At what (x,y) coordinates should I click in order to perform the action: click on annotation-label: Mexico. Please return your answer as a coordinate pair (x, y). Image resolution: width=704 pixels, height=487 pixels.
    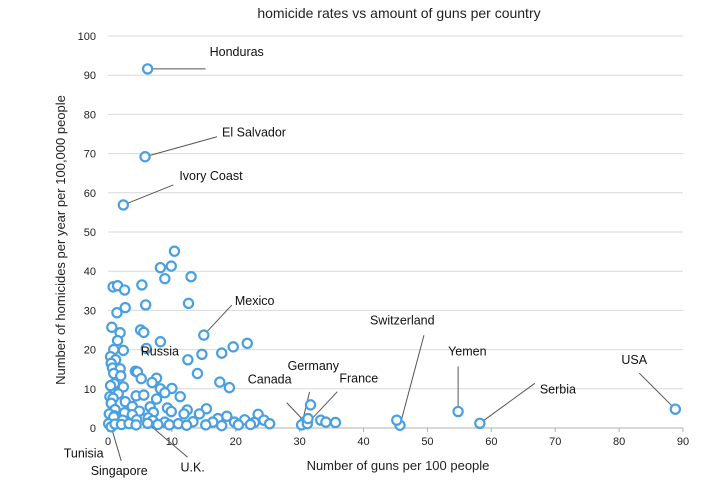
    Looking at the image, I should click on (255, 301).